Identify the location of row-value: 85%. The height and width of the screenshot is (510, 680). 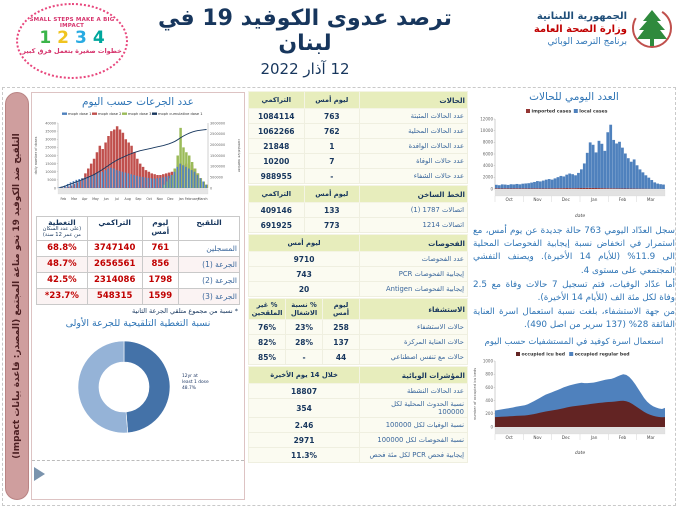
(267, 357).